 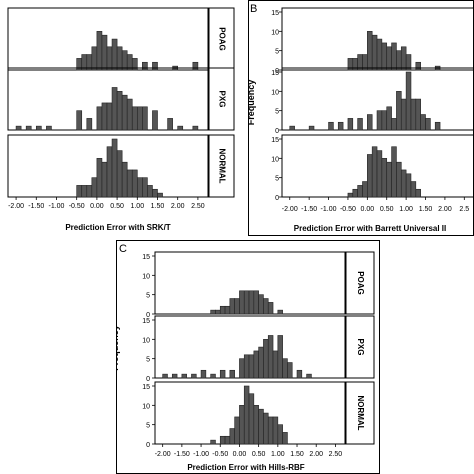 What do you see at coordinates (253, 9) in the screenshot?
I see `panel-label: B` at bounding box center [253, 9].